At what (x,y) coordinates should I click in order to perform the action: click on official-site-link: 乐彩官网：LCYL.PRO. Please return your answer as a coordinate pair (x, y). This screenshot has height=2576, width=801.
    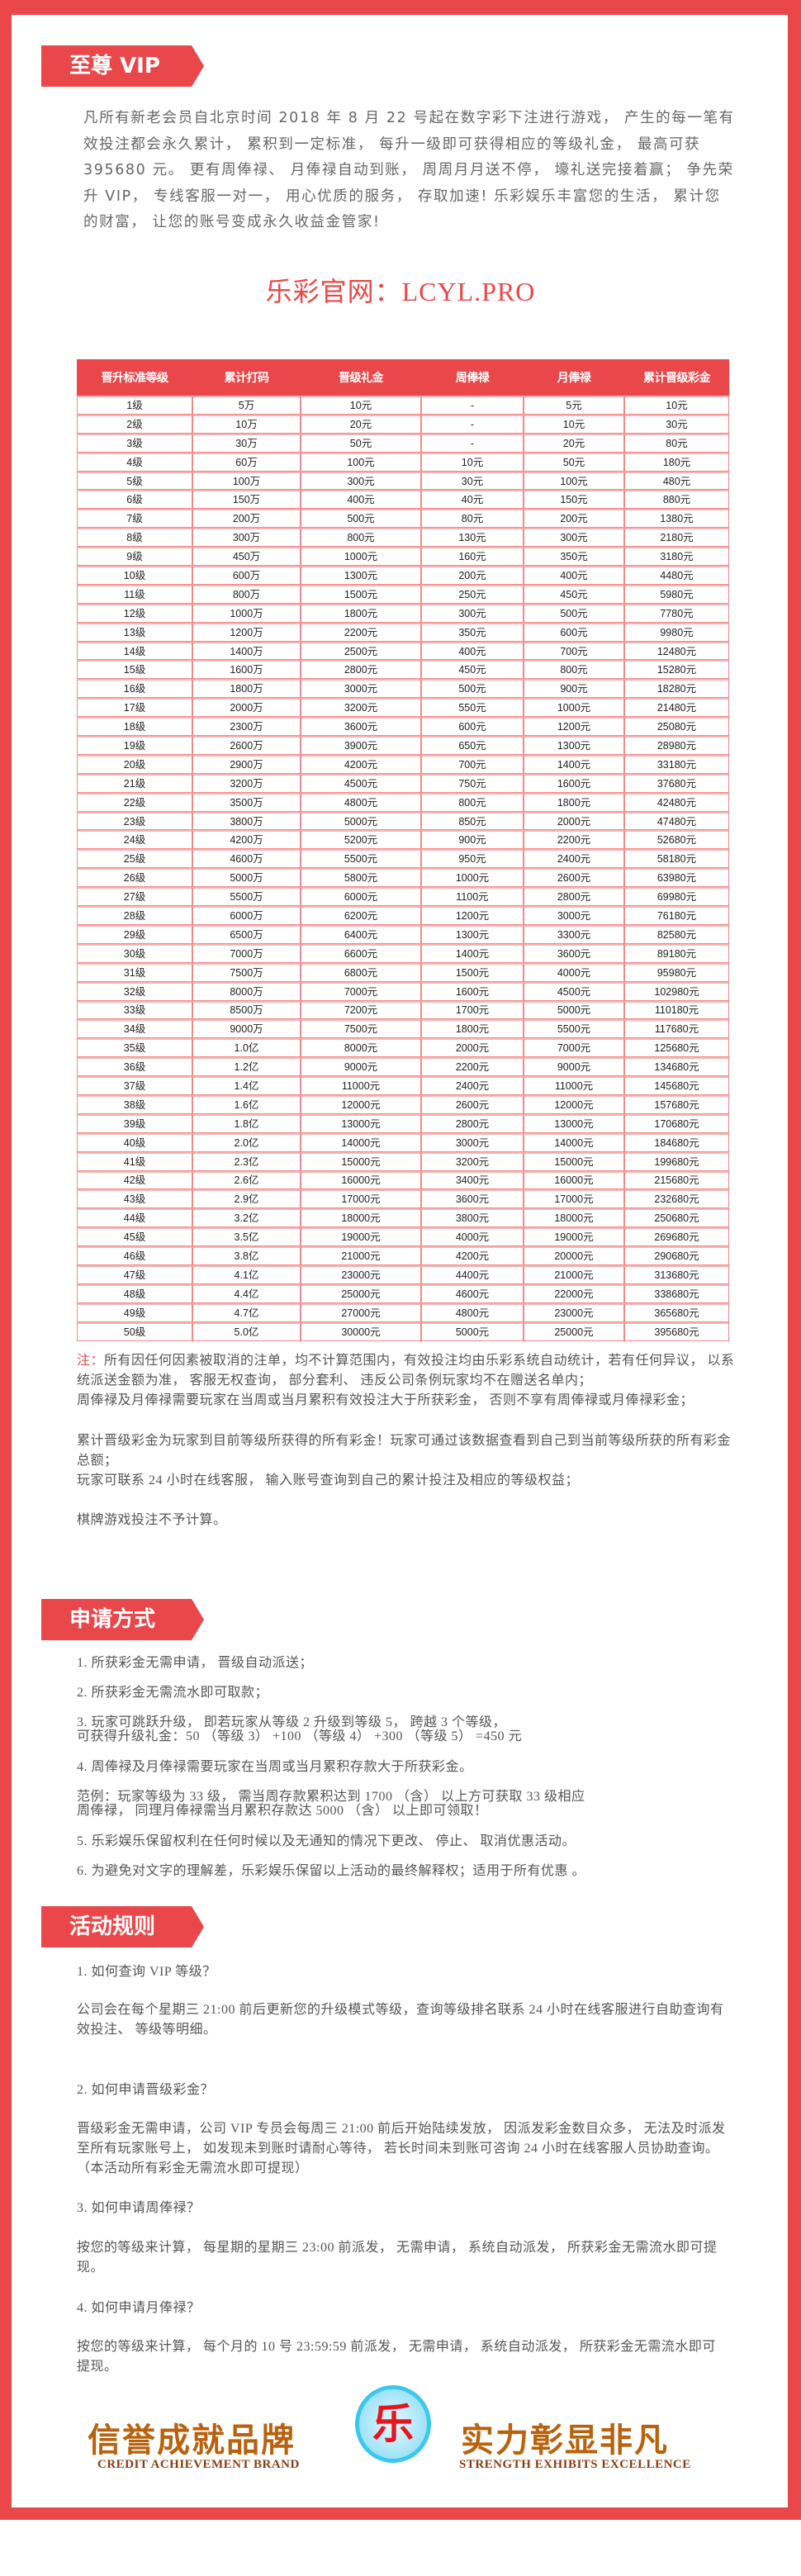
    Looking at the image, I should click on (400, 291).